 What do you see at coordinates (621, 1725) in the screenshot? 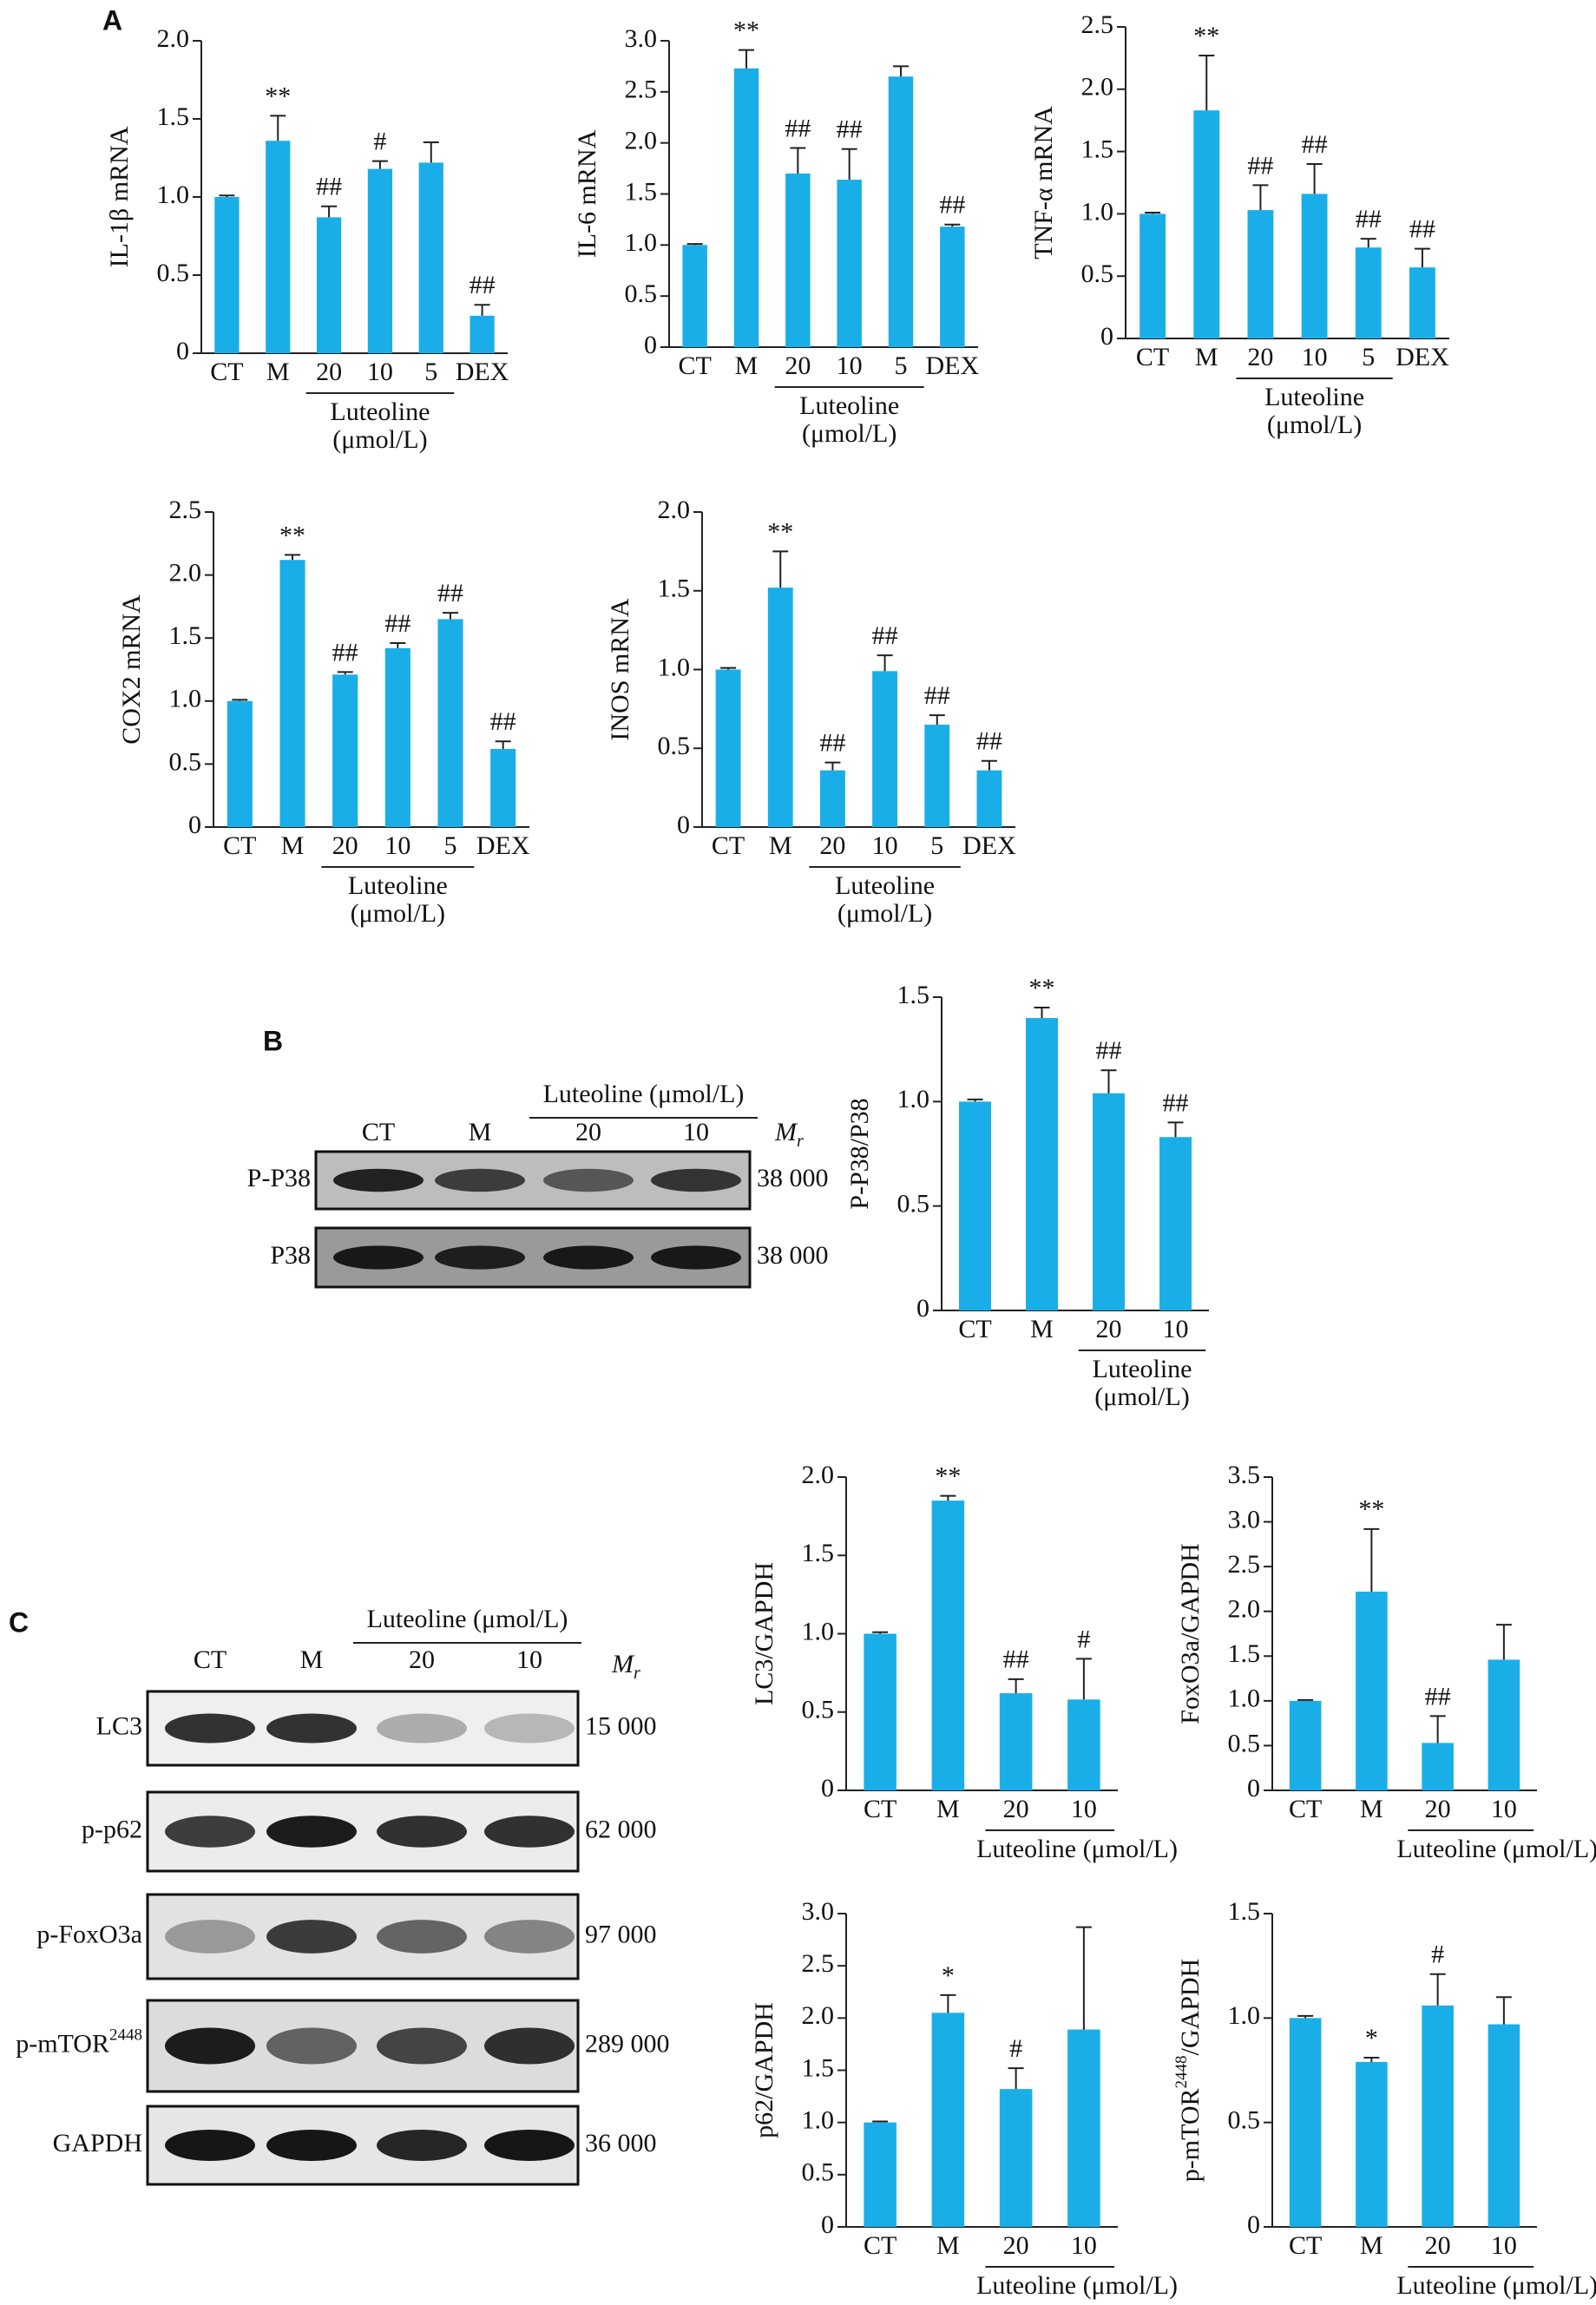
I see `molecular-weight: 15 000` at bounding box center [621, 1725].